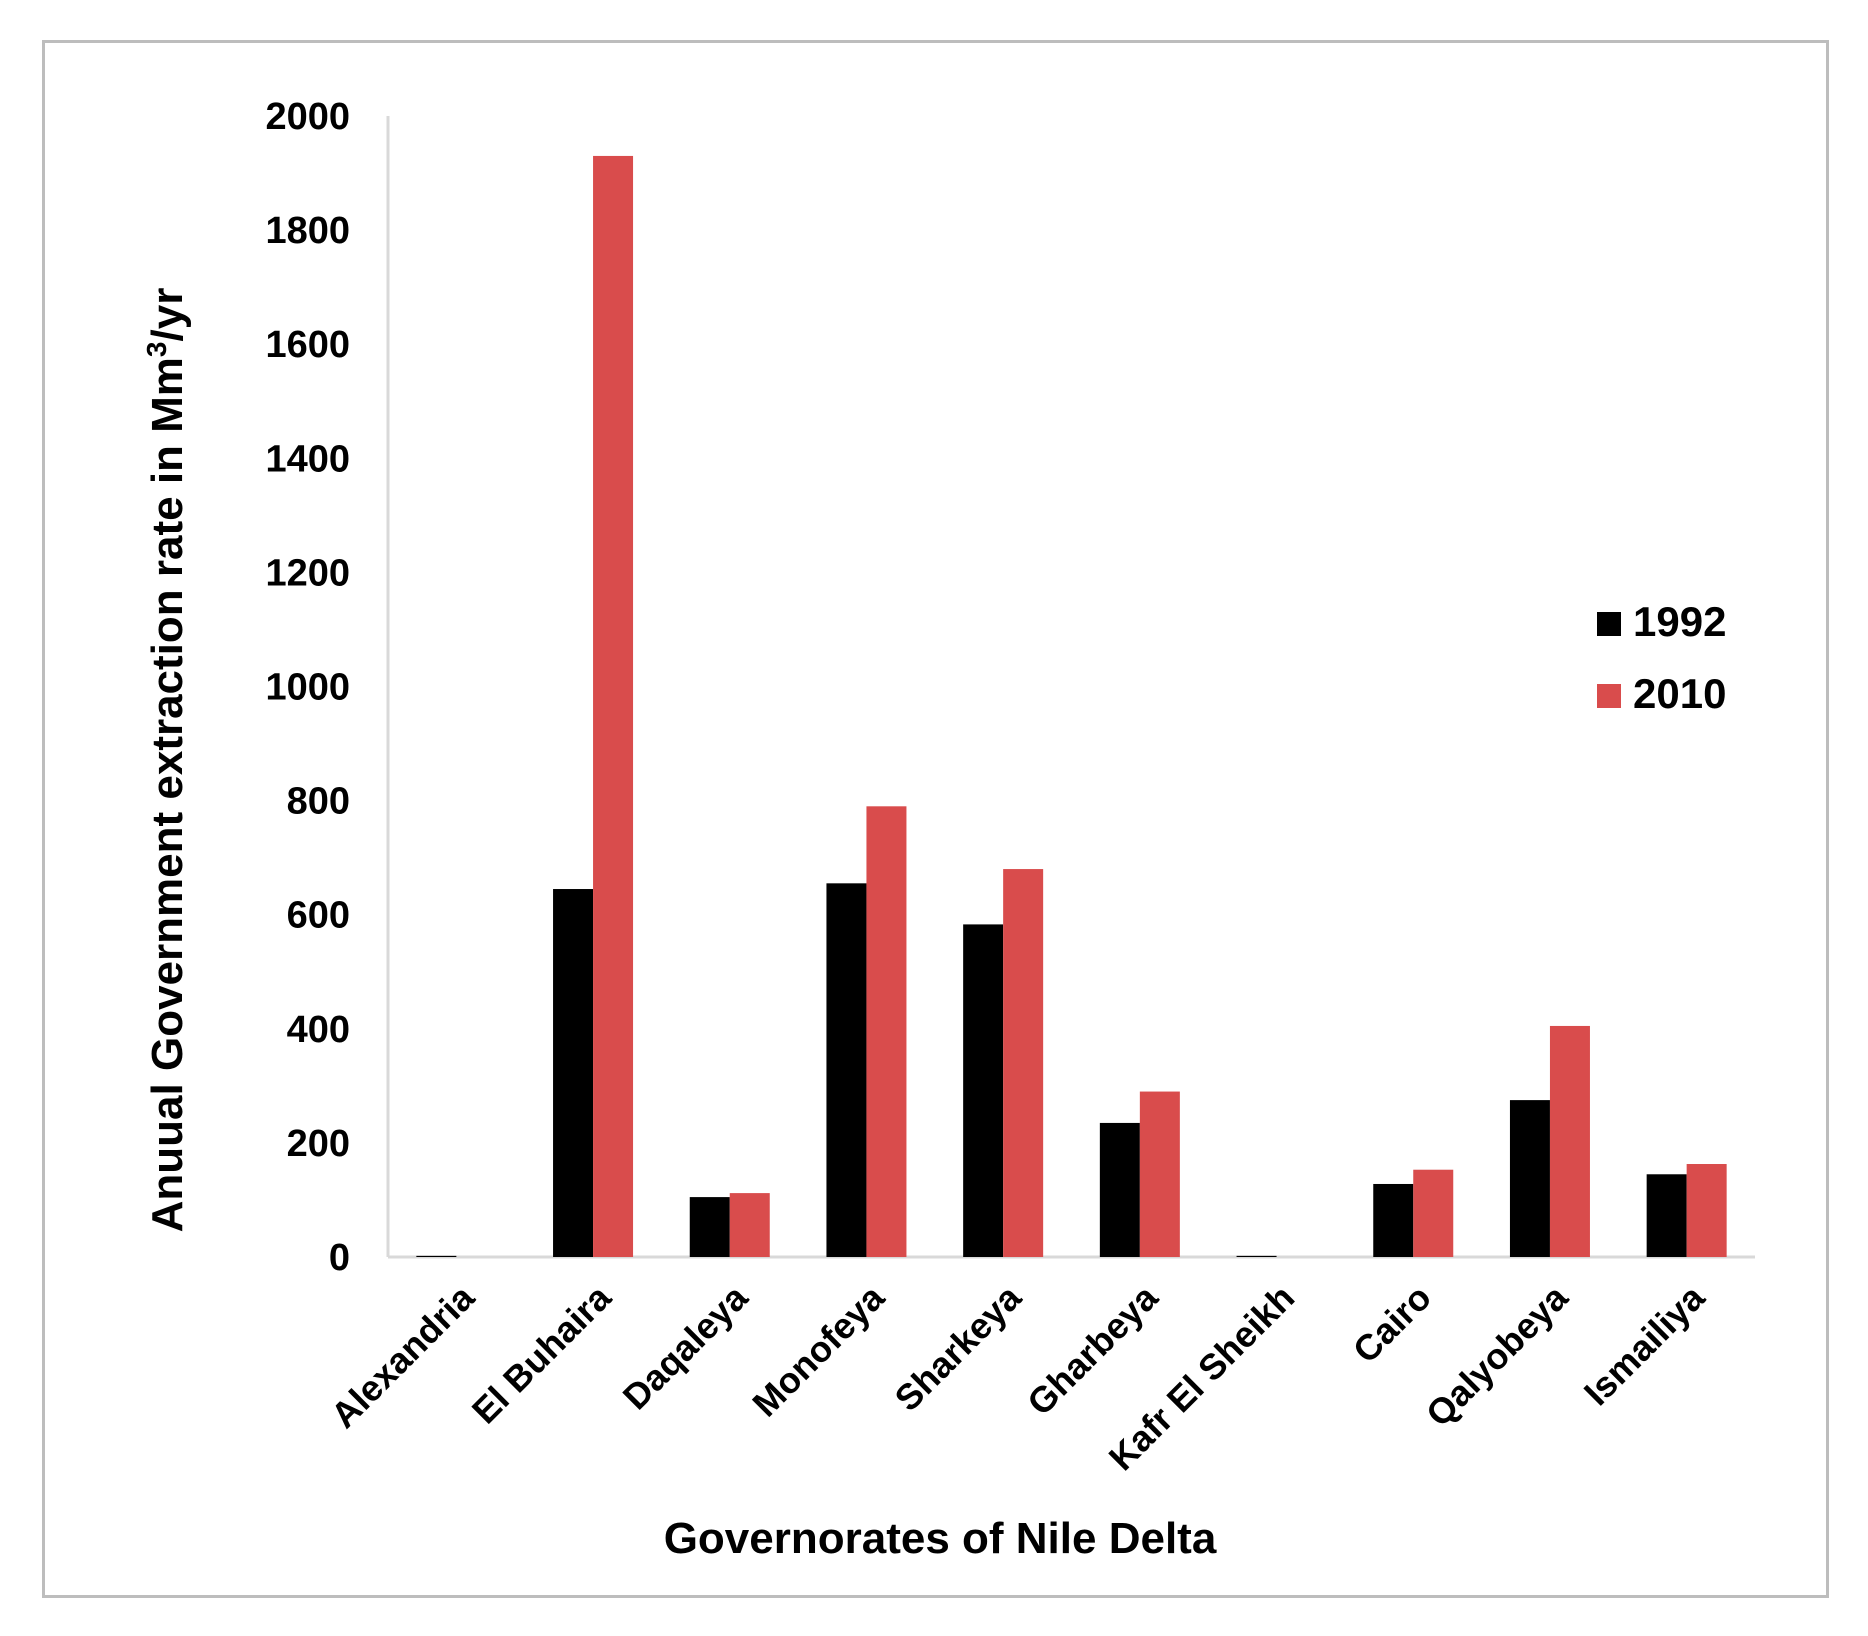 The height and width of the screenshot is (1636, 1868). What do you see at coordinates (1392, 1324) in the screenshot?
I see `x-category-label: Cairo` at bounding box center [1392, 1324].